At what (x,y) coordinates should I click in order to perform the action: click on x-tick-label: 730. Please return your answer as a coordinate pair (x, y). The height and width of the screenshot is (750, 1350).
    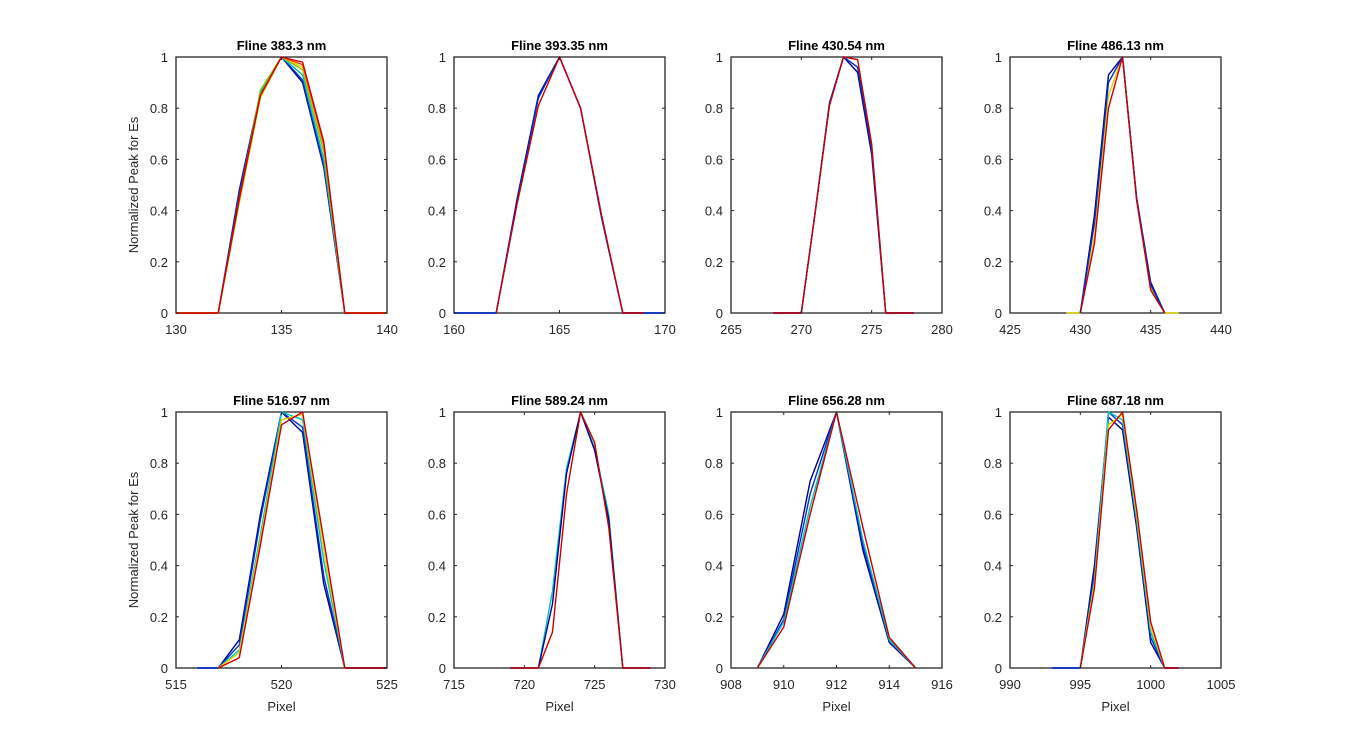
    Looking at the image, I should click on (665, 684).